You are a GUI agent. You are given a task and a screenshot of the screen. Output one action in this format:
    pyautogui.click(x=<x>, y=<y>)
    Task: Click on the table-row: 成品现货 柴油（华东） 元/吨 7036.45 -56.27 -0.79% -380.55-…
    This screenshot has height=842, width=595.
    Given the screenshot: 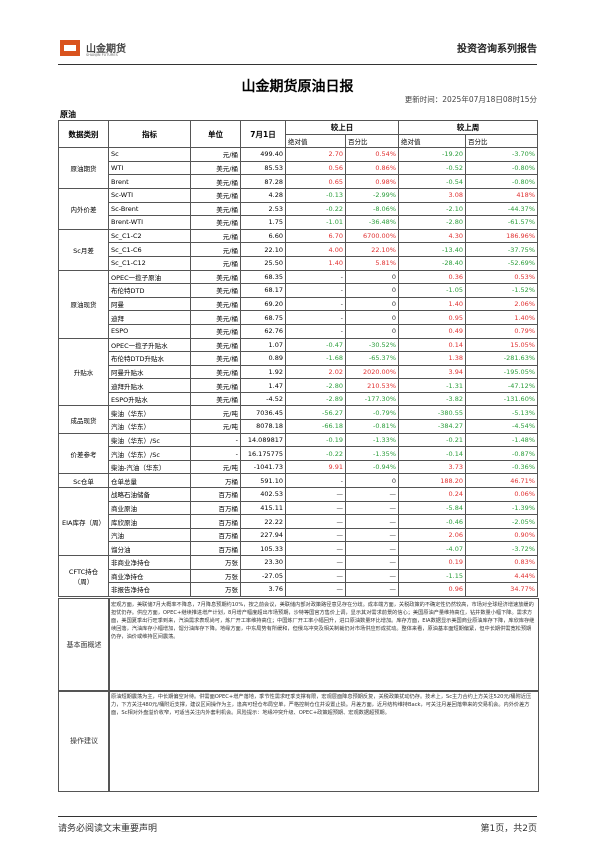 What is the action you would take?
    pyautogui.click(x=298, y=419)
    